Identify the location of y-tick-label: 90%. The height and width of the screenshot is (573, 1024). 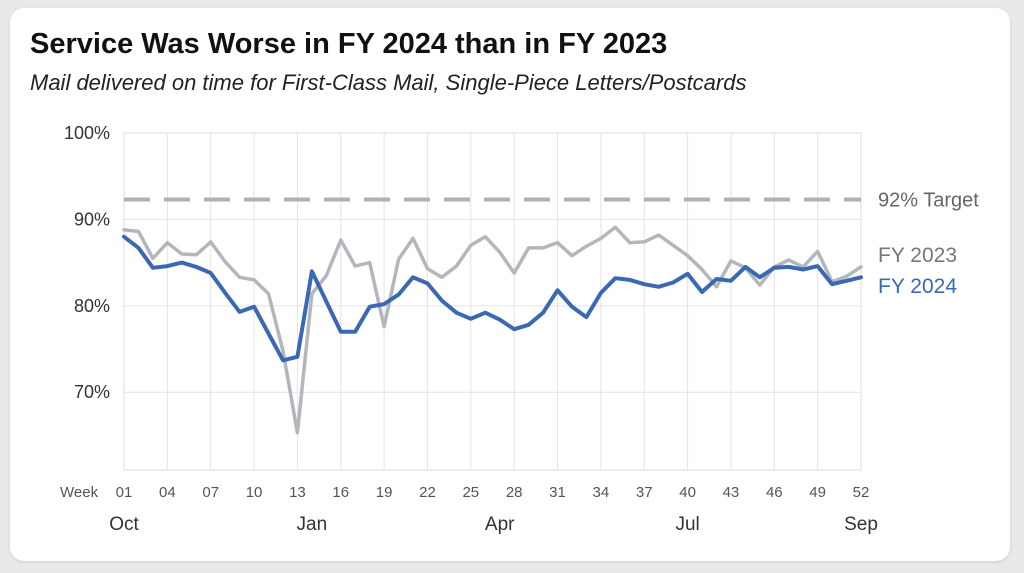
(92, 219).